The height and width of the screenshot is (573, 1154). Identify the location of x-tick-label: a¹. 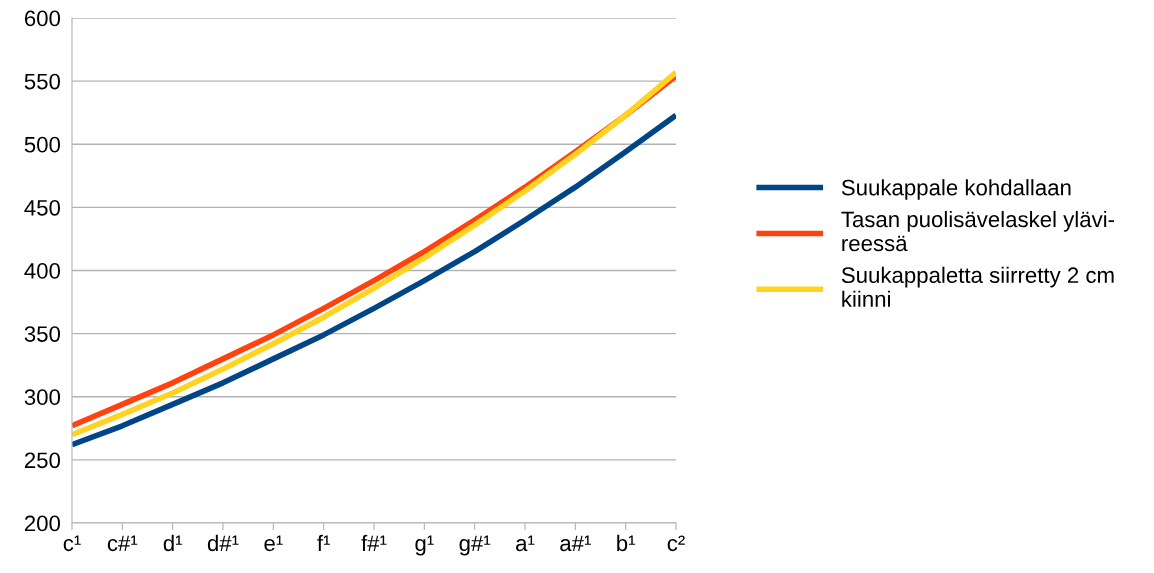
(525, 543).